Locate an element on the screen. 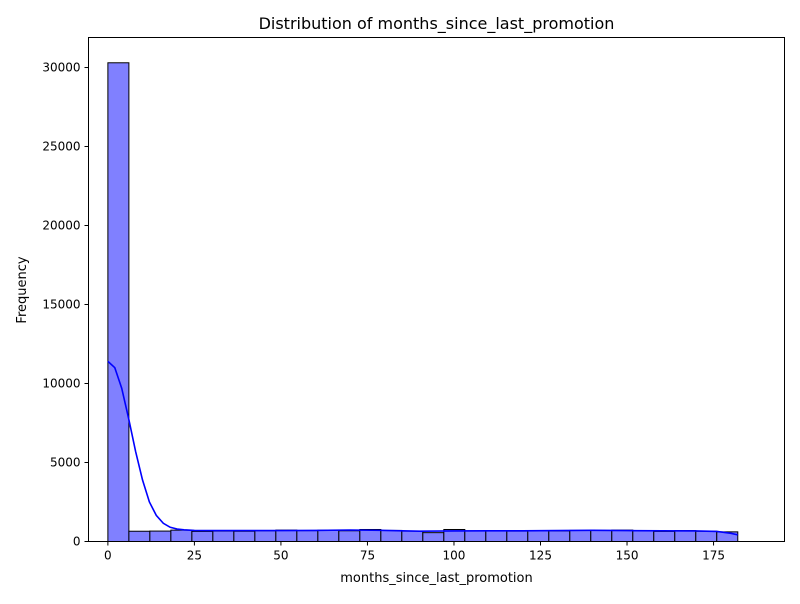 This screenshot has height=604, width=800. x-tick-label: 125 is located at coordinates (540, 556).